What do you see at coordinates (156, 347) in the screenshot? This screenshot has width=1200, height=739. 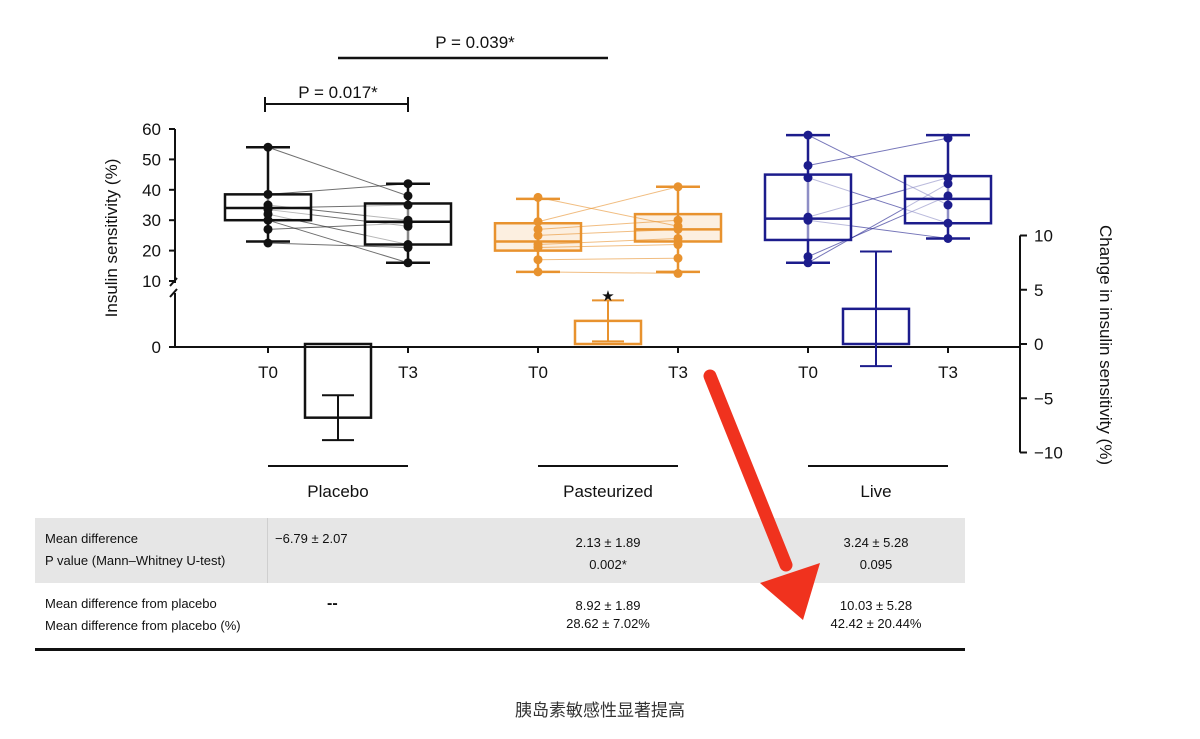 I see `left-tick-label: 0` at bounding box center [156, 347].